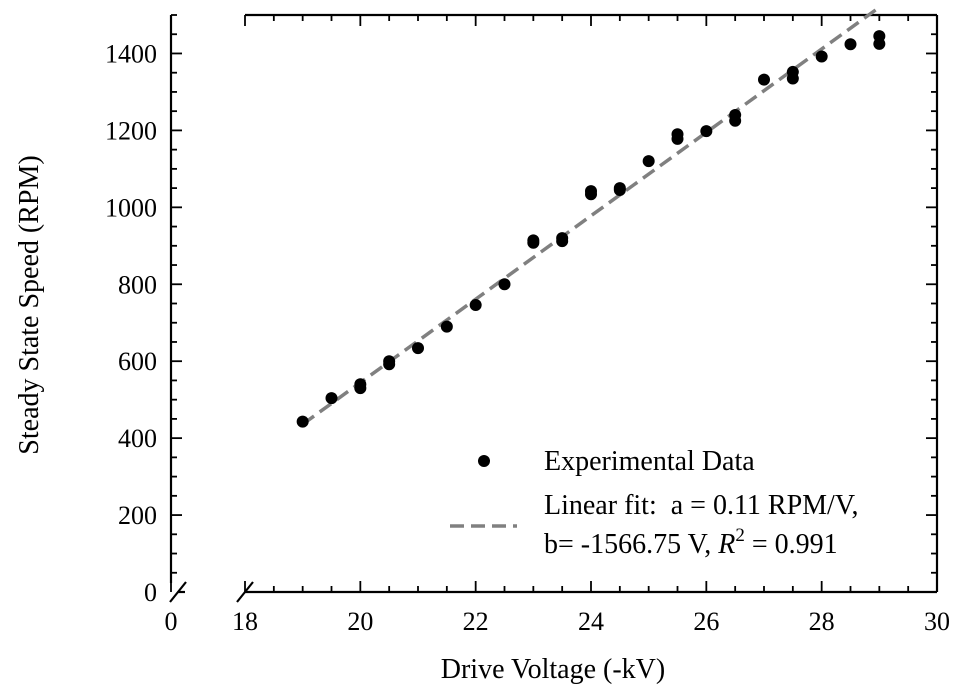  What do you see at coordinates (137, 284) in the screenshot?
I see `y-tick-label: 800` at bounding box center [137, 284].